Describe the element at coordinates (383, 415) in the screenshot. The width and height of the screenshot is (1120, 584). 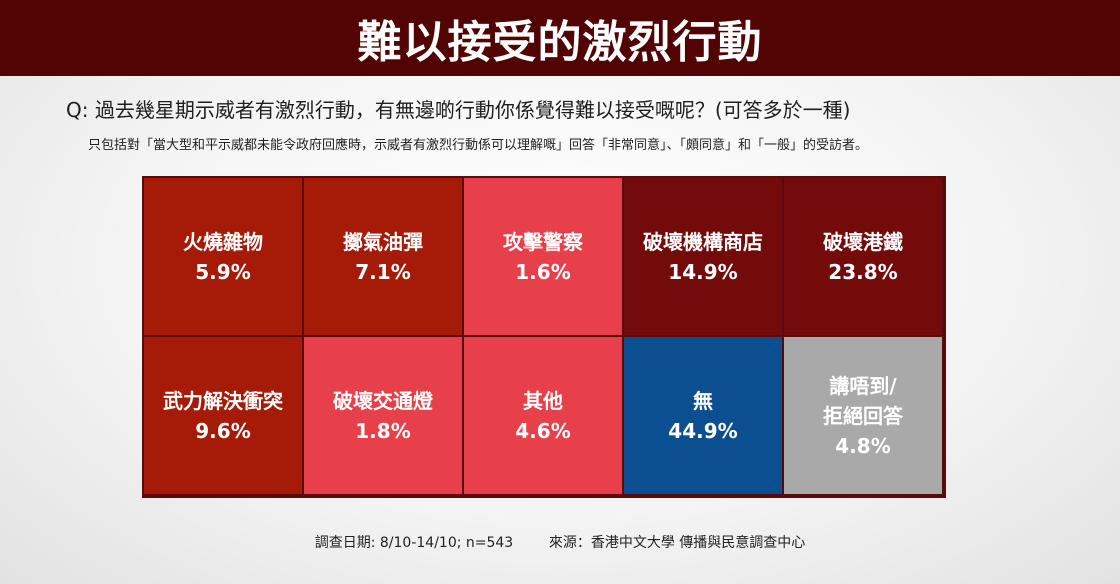
I see `grid-cell: 破壞交通燈 1.8%` at that location.